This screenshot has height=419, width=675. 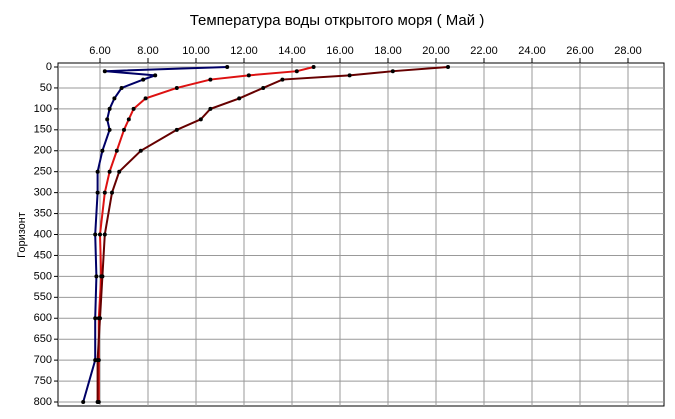 What do you see at coordinates (43, 193) in the screenshot?
I see `y-tick-label: 300` at bounding box center [43, 193].